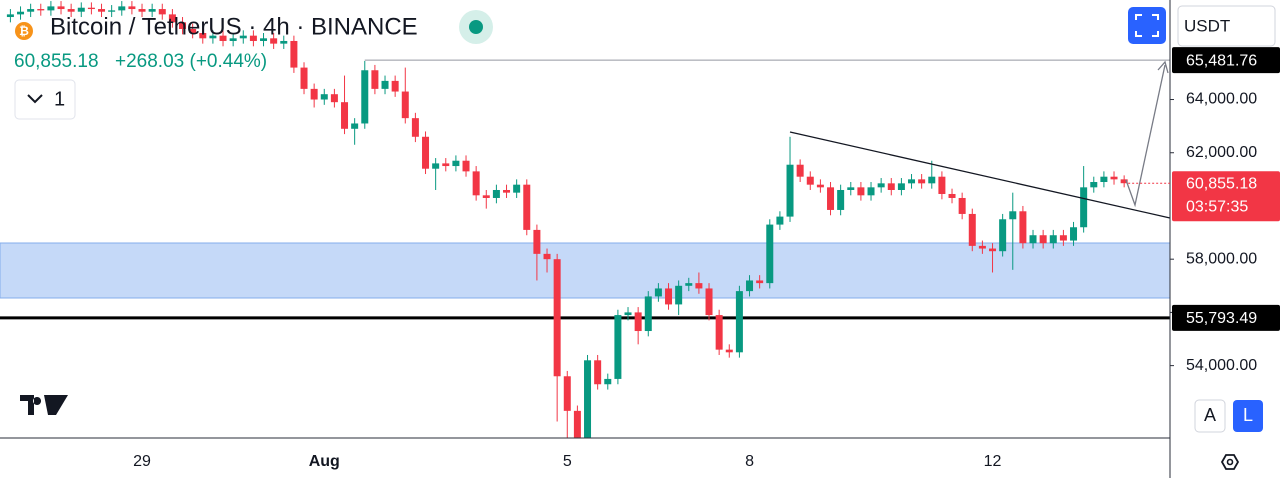  What do you see at coordinates (980, 175) in the screenshot?
I see `trendline` at bounding box center [980, 175].